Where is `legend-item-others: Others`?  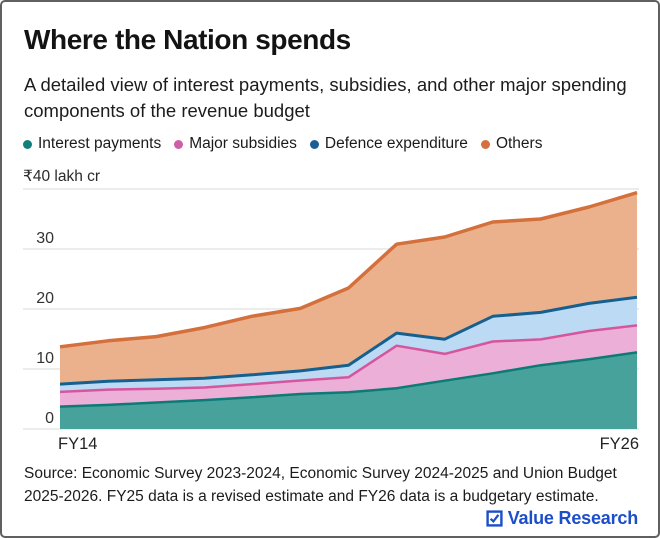 legend-item-others: Others is located at coordinates (511, 144).